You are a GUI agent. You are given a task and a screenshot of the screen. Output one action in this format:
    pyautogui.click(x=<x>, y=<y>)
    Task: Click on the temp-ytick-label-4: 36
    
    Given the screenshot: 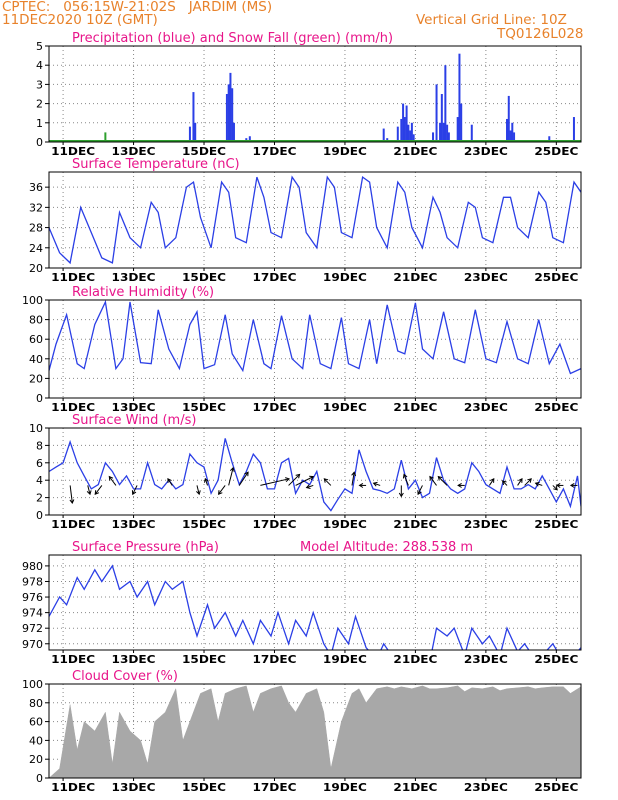 What is the action you would take?
    pyautogui.click(x=36, y=187)
    